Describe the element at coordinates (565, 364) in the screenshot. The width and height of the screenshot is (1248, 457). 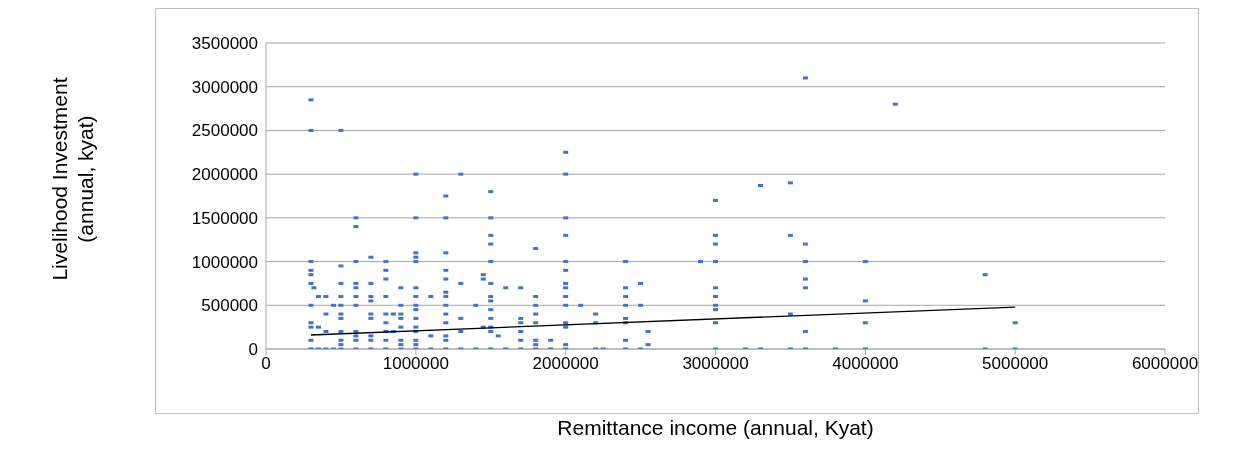
I see `x-tick-label: 2000000` at that location.